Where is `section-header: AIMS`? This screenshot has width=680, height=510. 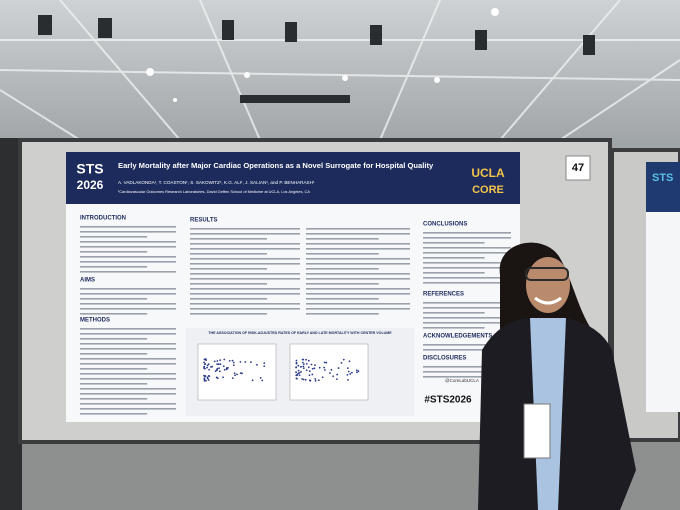
section-header: AIMS is located at coordinates (87, 281).